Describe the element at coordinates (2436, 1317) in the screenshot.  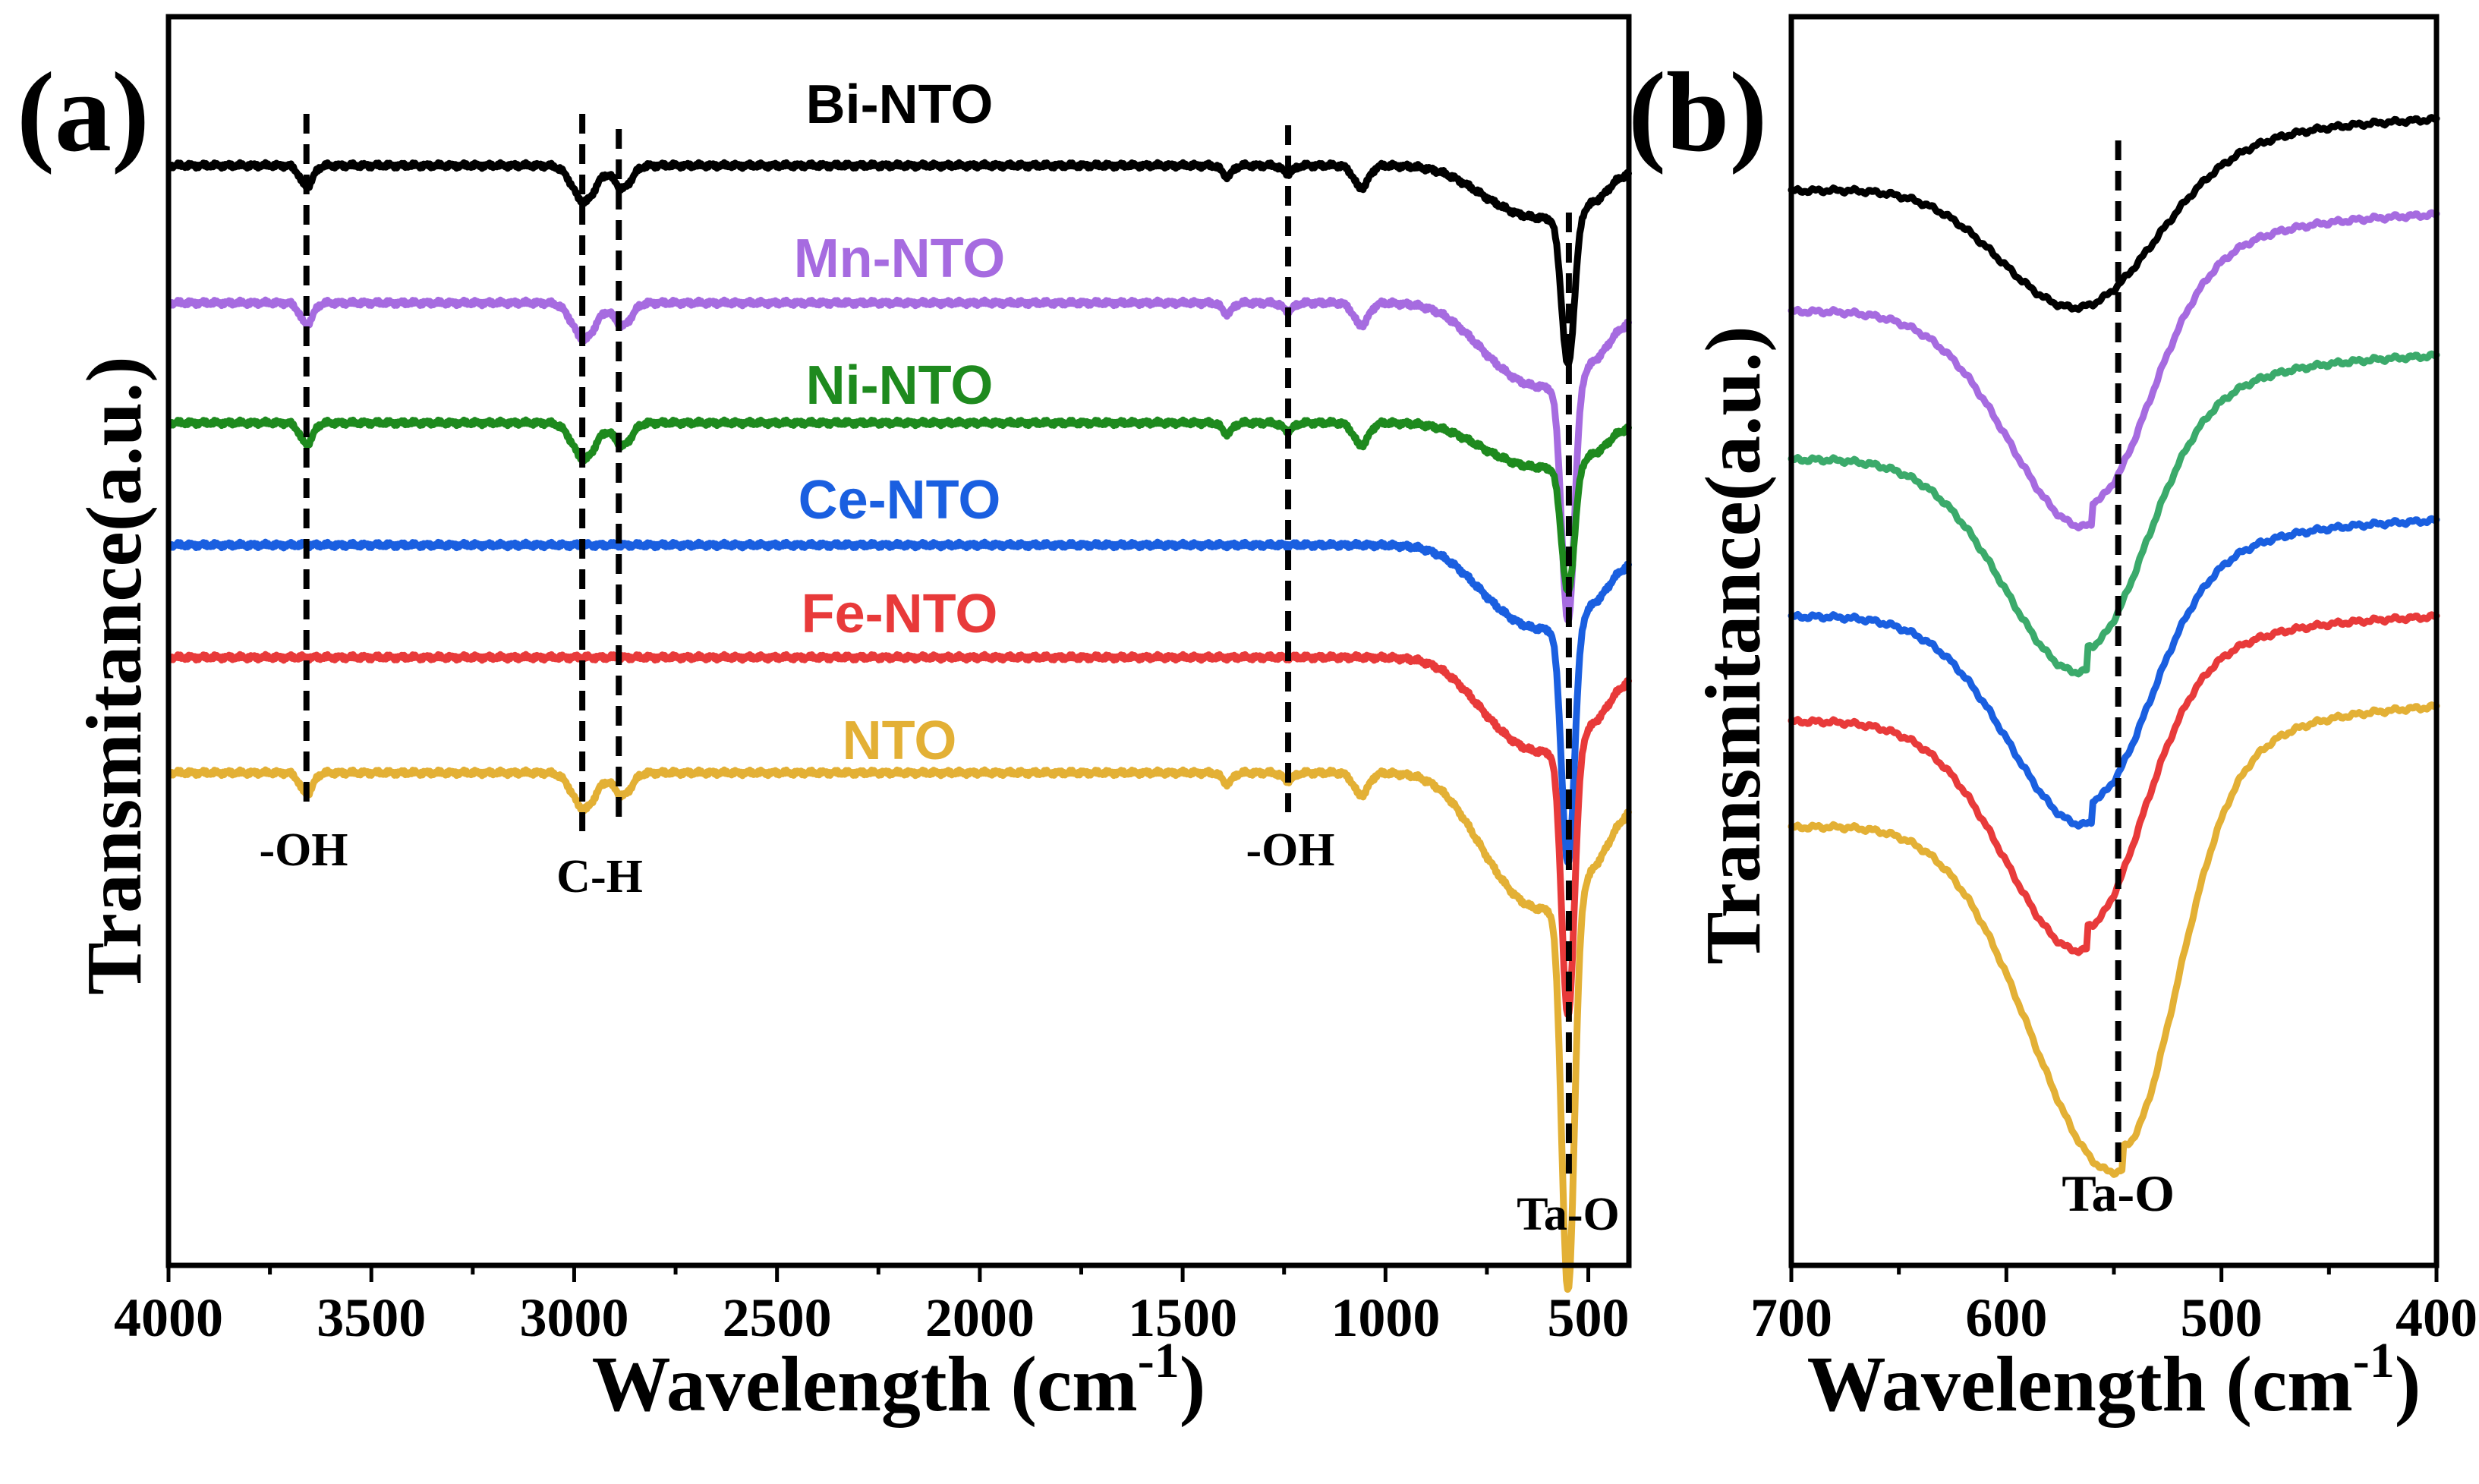
I see `panel-b-x-tick-label: 400` at that location.